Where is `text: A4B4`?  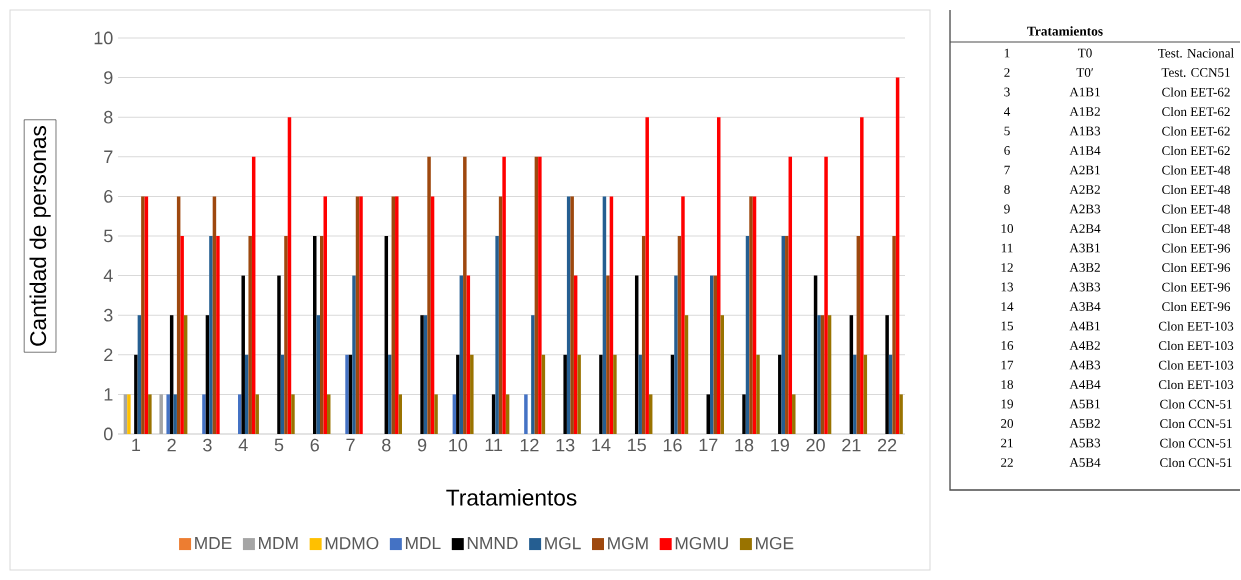 text: A4B4 is located at coordinates (1085, 384).